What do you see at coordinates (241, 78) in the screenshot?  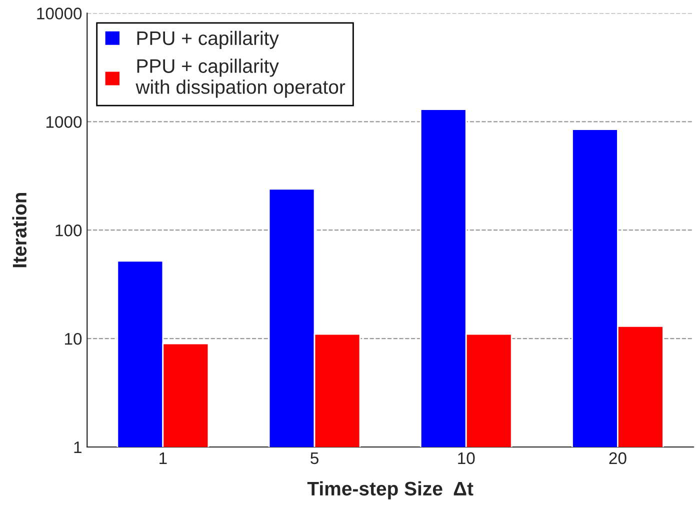 I see `legend-label: PPU + capillarity with dissipation operator` at bounding box center [241, 78].